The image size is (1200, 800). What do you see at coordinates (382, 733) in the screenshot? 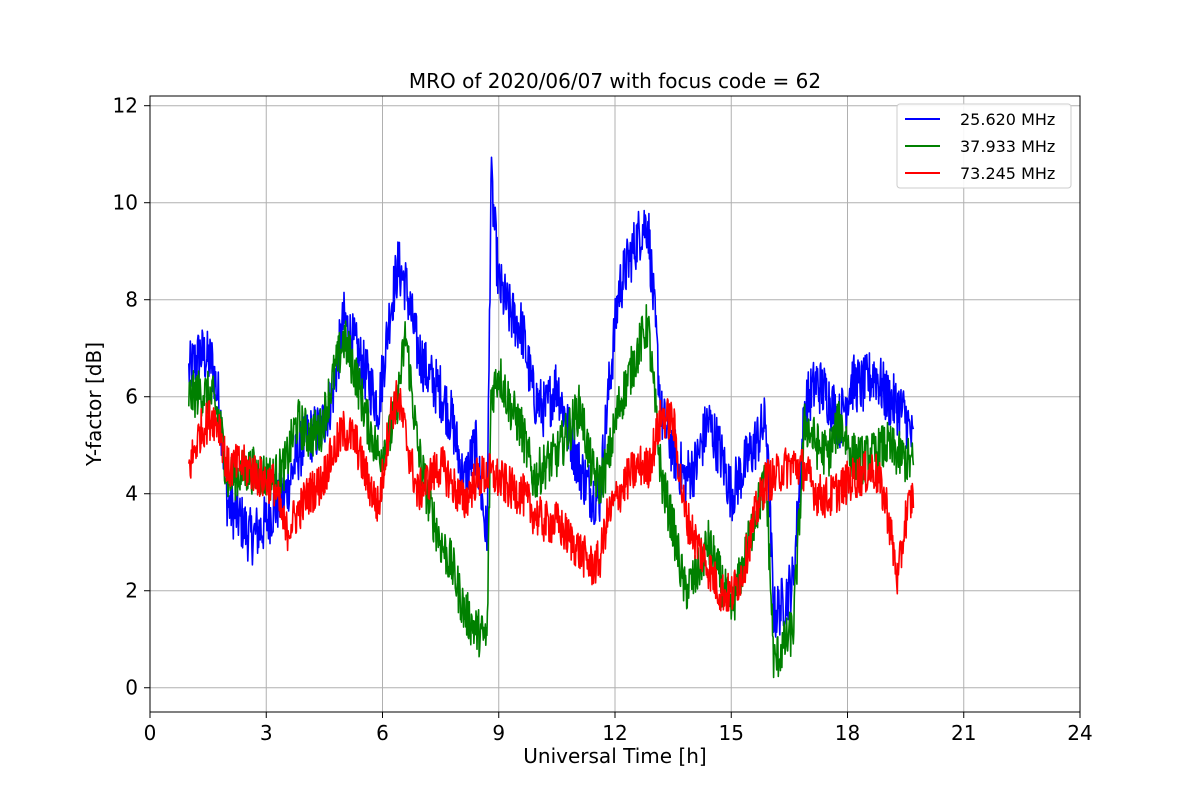
I see `x-tick-label: 6` at bounding box center [382, 733].